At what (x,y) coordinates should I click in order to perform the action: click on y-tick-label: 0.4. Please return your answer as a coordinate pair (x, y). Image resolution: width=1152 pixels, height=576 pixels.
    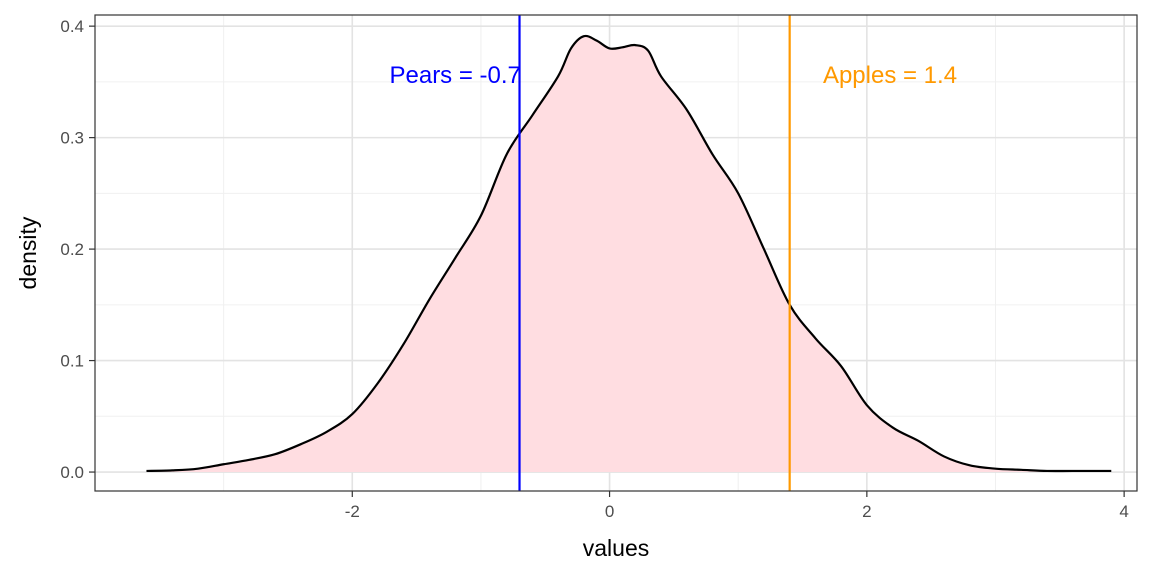
    Looking at the image, I should click on (72, 26).